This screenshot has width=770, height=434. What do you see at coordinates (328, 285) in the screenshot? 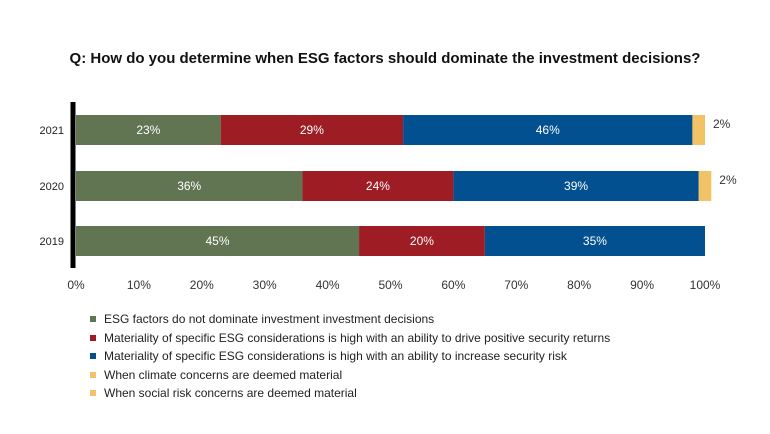
I see `x-tick-label-4: 40%` at bounding box center [328, 285].